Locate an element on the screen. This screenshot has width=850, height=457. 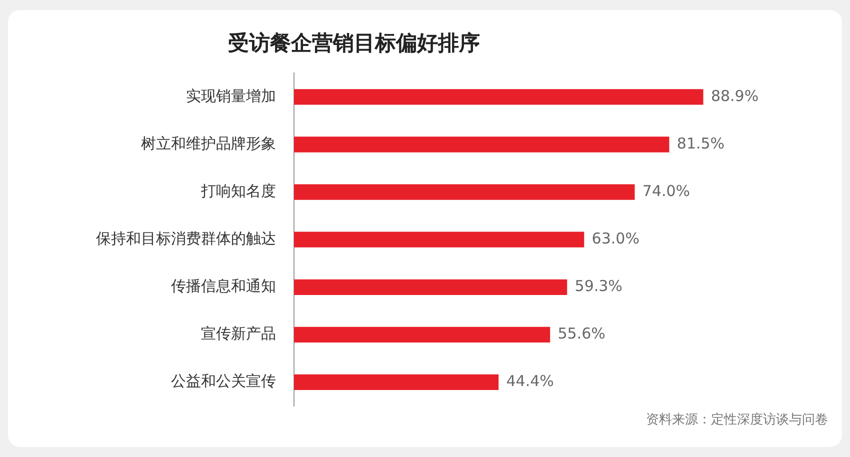
data-label: 81.5% is located at coordinates (700, 143).